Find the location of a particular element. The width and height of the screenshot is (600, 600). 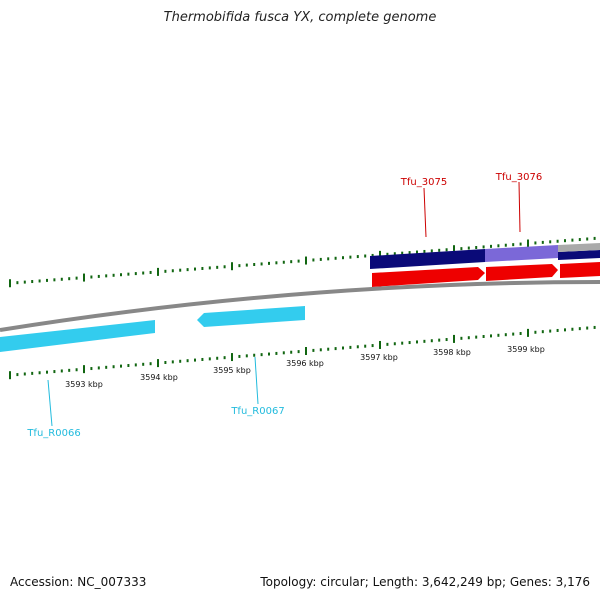

label-tfu-3075: Tfu_3075 is located at coordinates (423, 182).